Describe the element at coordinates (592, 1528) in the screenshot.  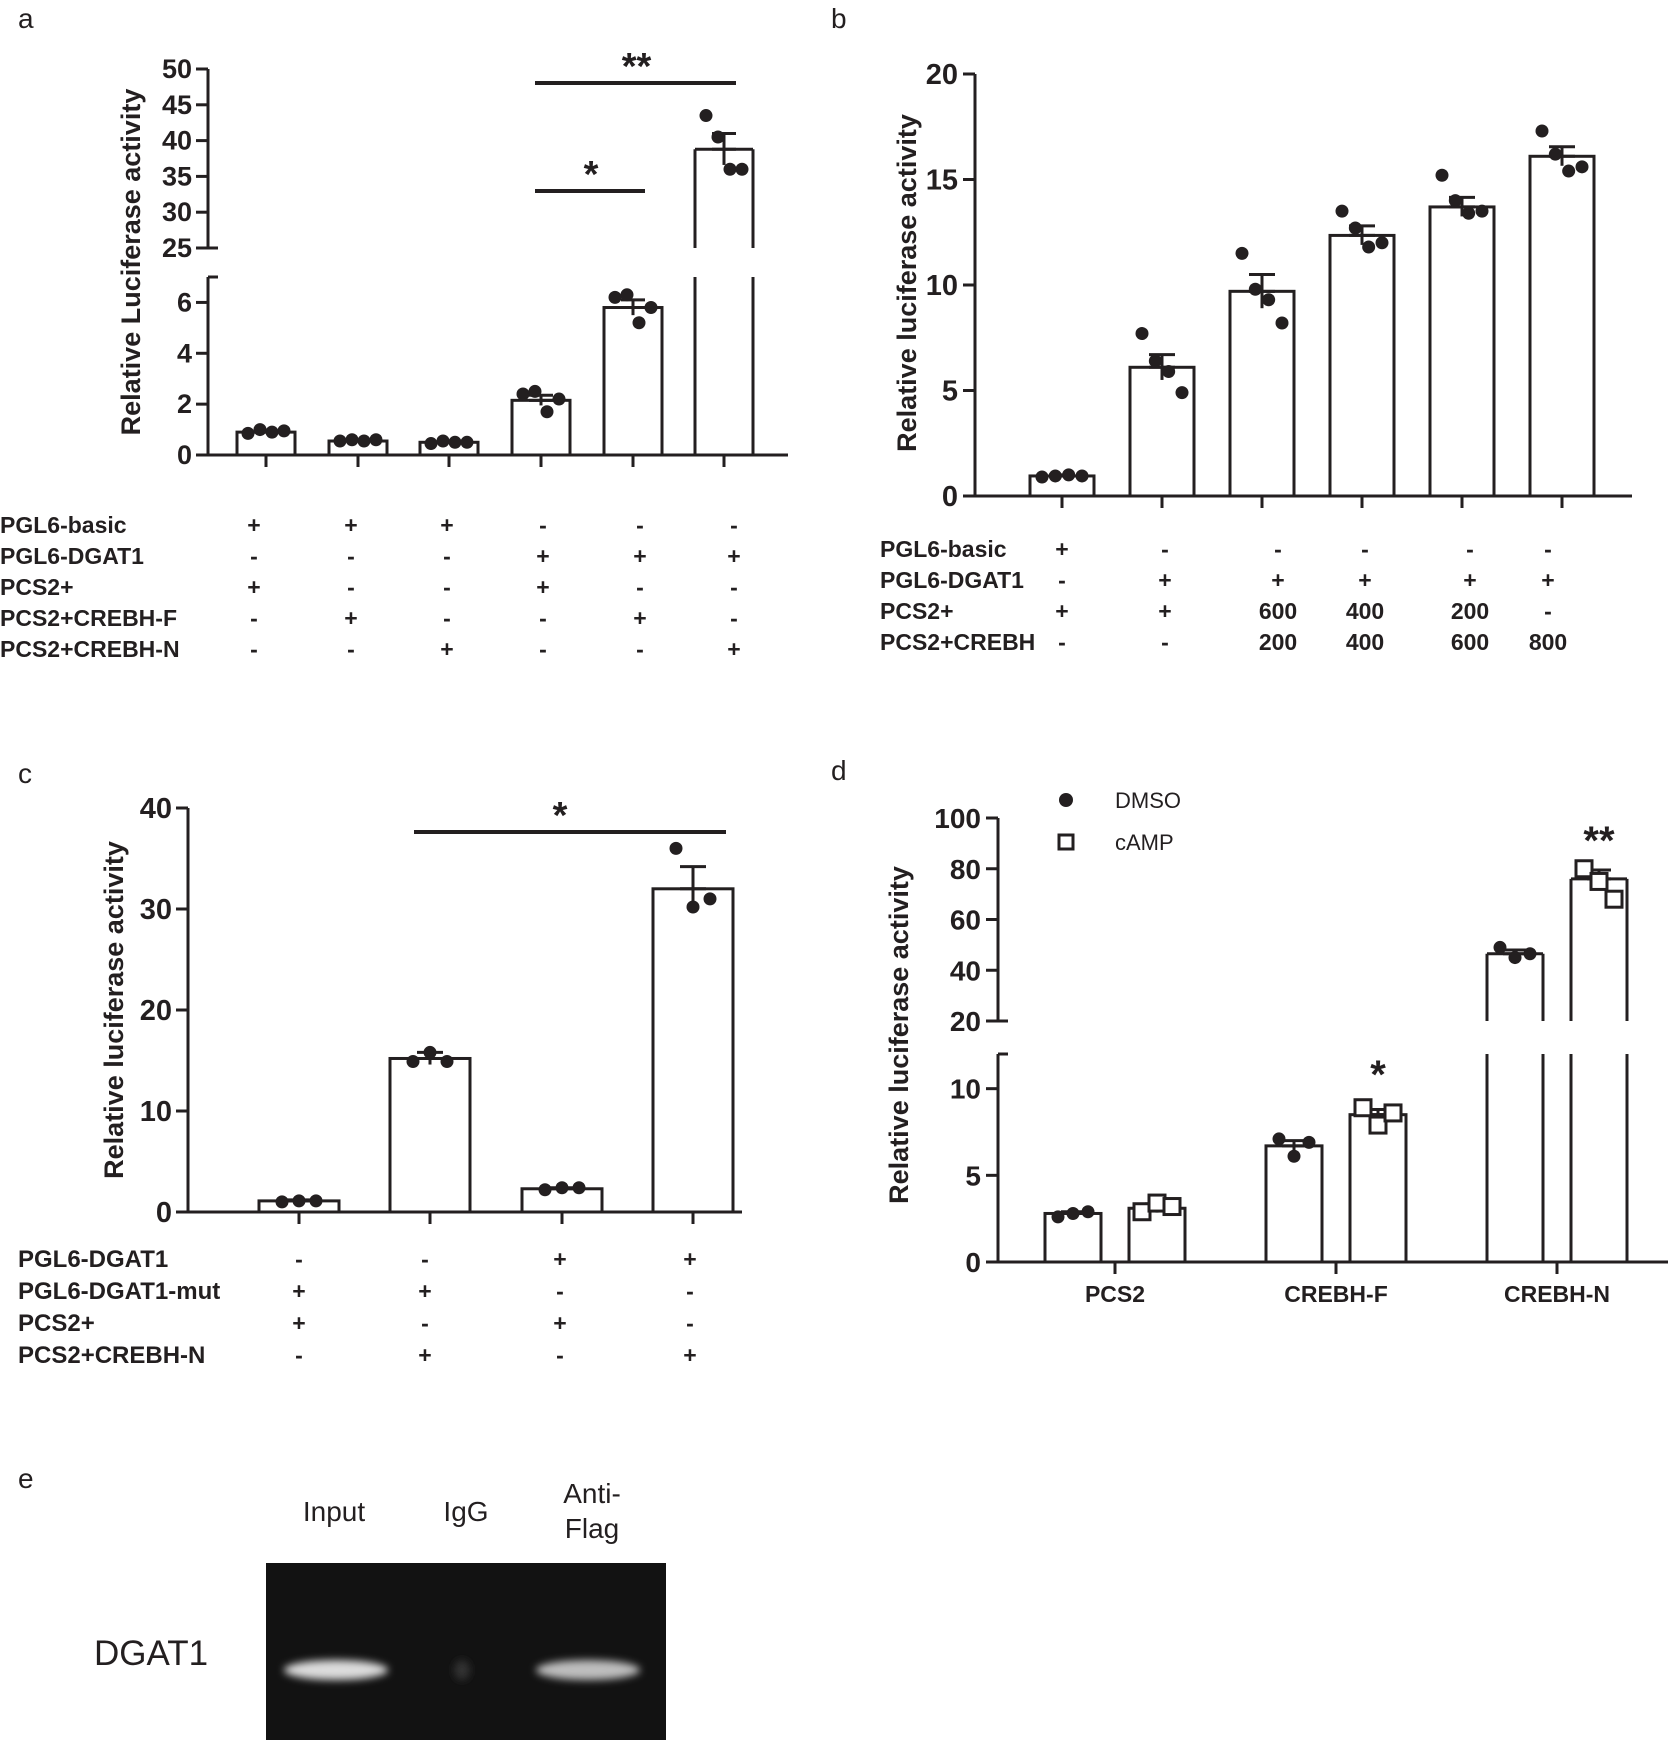
I see `gel-lane-label-antiflag-line2: Flag` at that location.